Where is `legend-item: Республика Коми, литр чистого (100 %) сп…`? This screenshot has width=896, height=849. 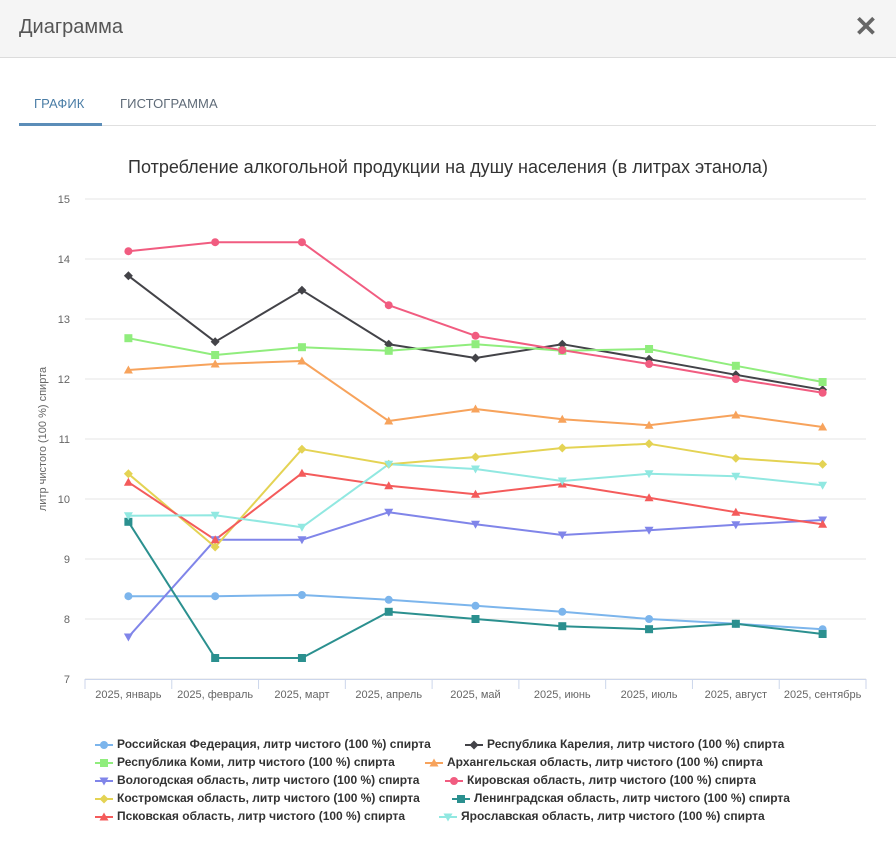 legend-item: Республика Коми, литр чистого (100 %) сп… is located at coordinates (245, 762).